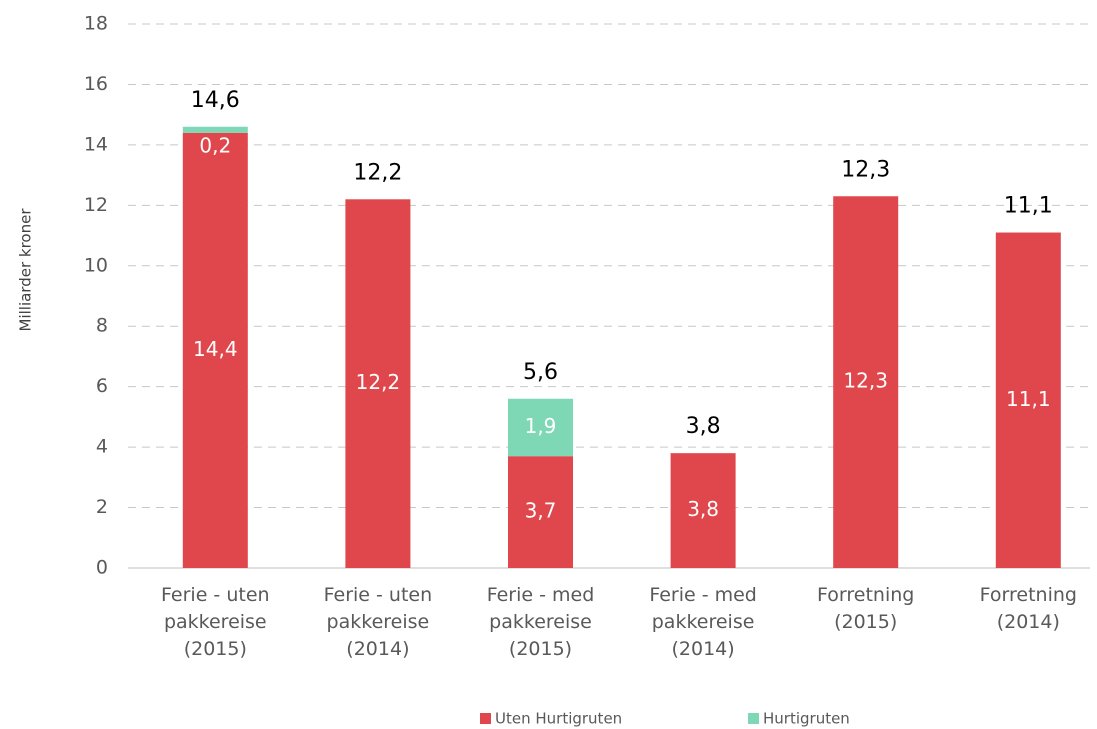 The image size is (1097, 729). Describe the element at coordinates (1028, 206) in the screenshot. I see `total-label: 11,1` at that location.